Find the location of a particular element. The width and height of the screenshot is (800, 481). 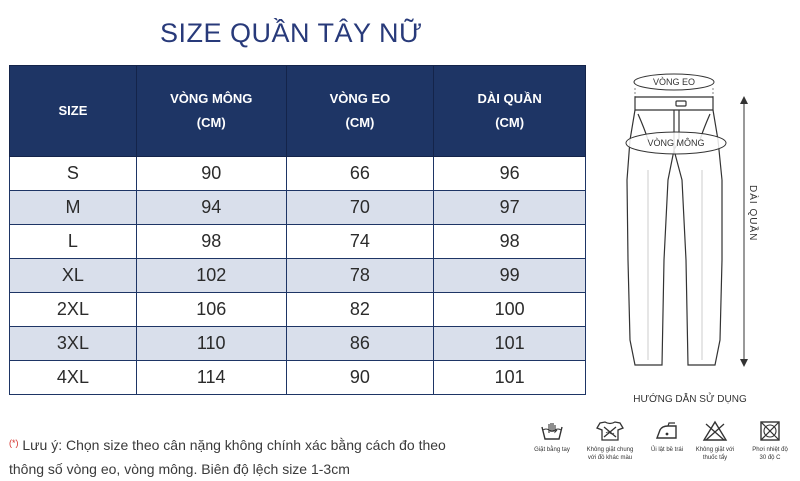

hip-label: VÒNG MÔNG is located at coordinates (675, 143).